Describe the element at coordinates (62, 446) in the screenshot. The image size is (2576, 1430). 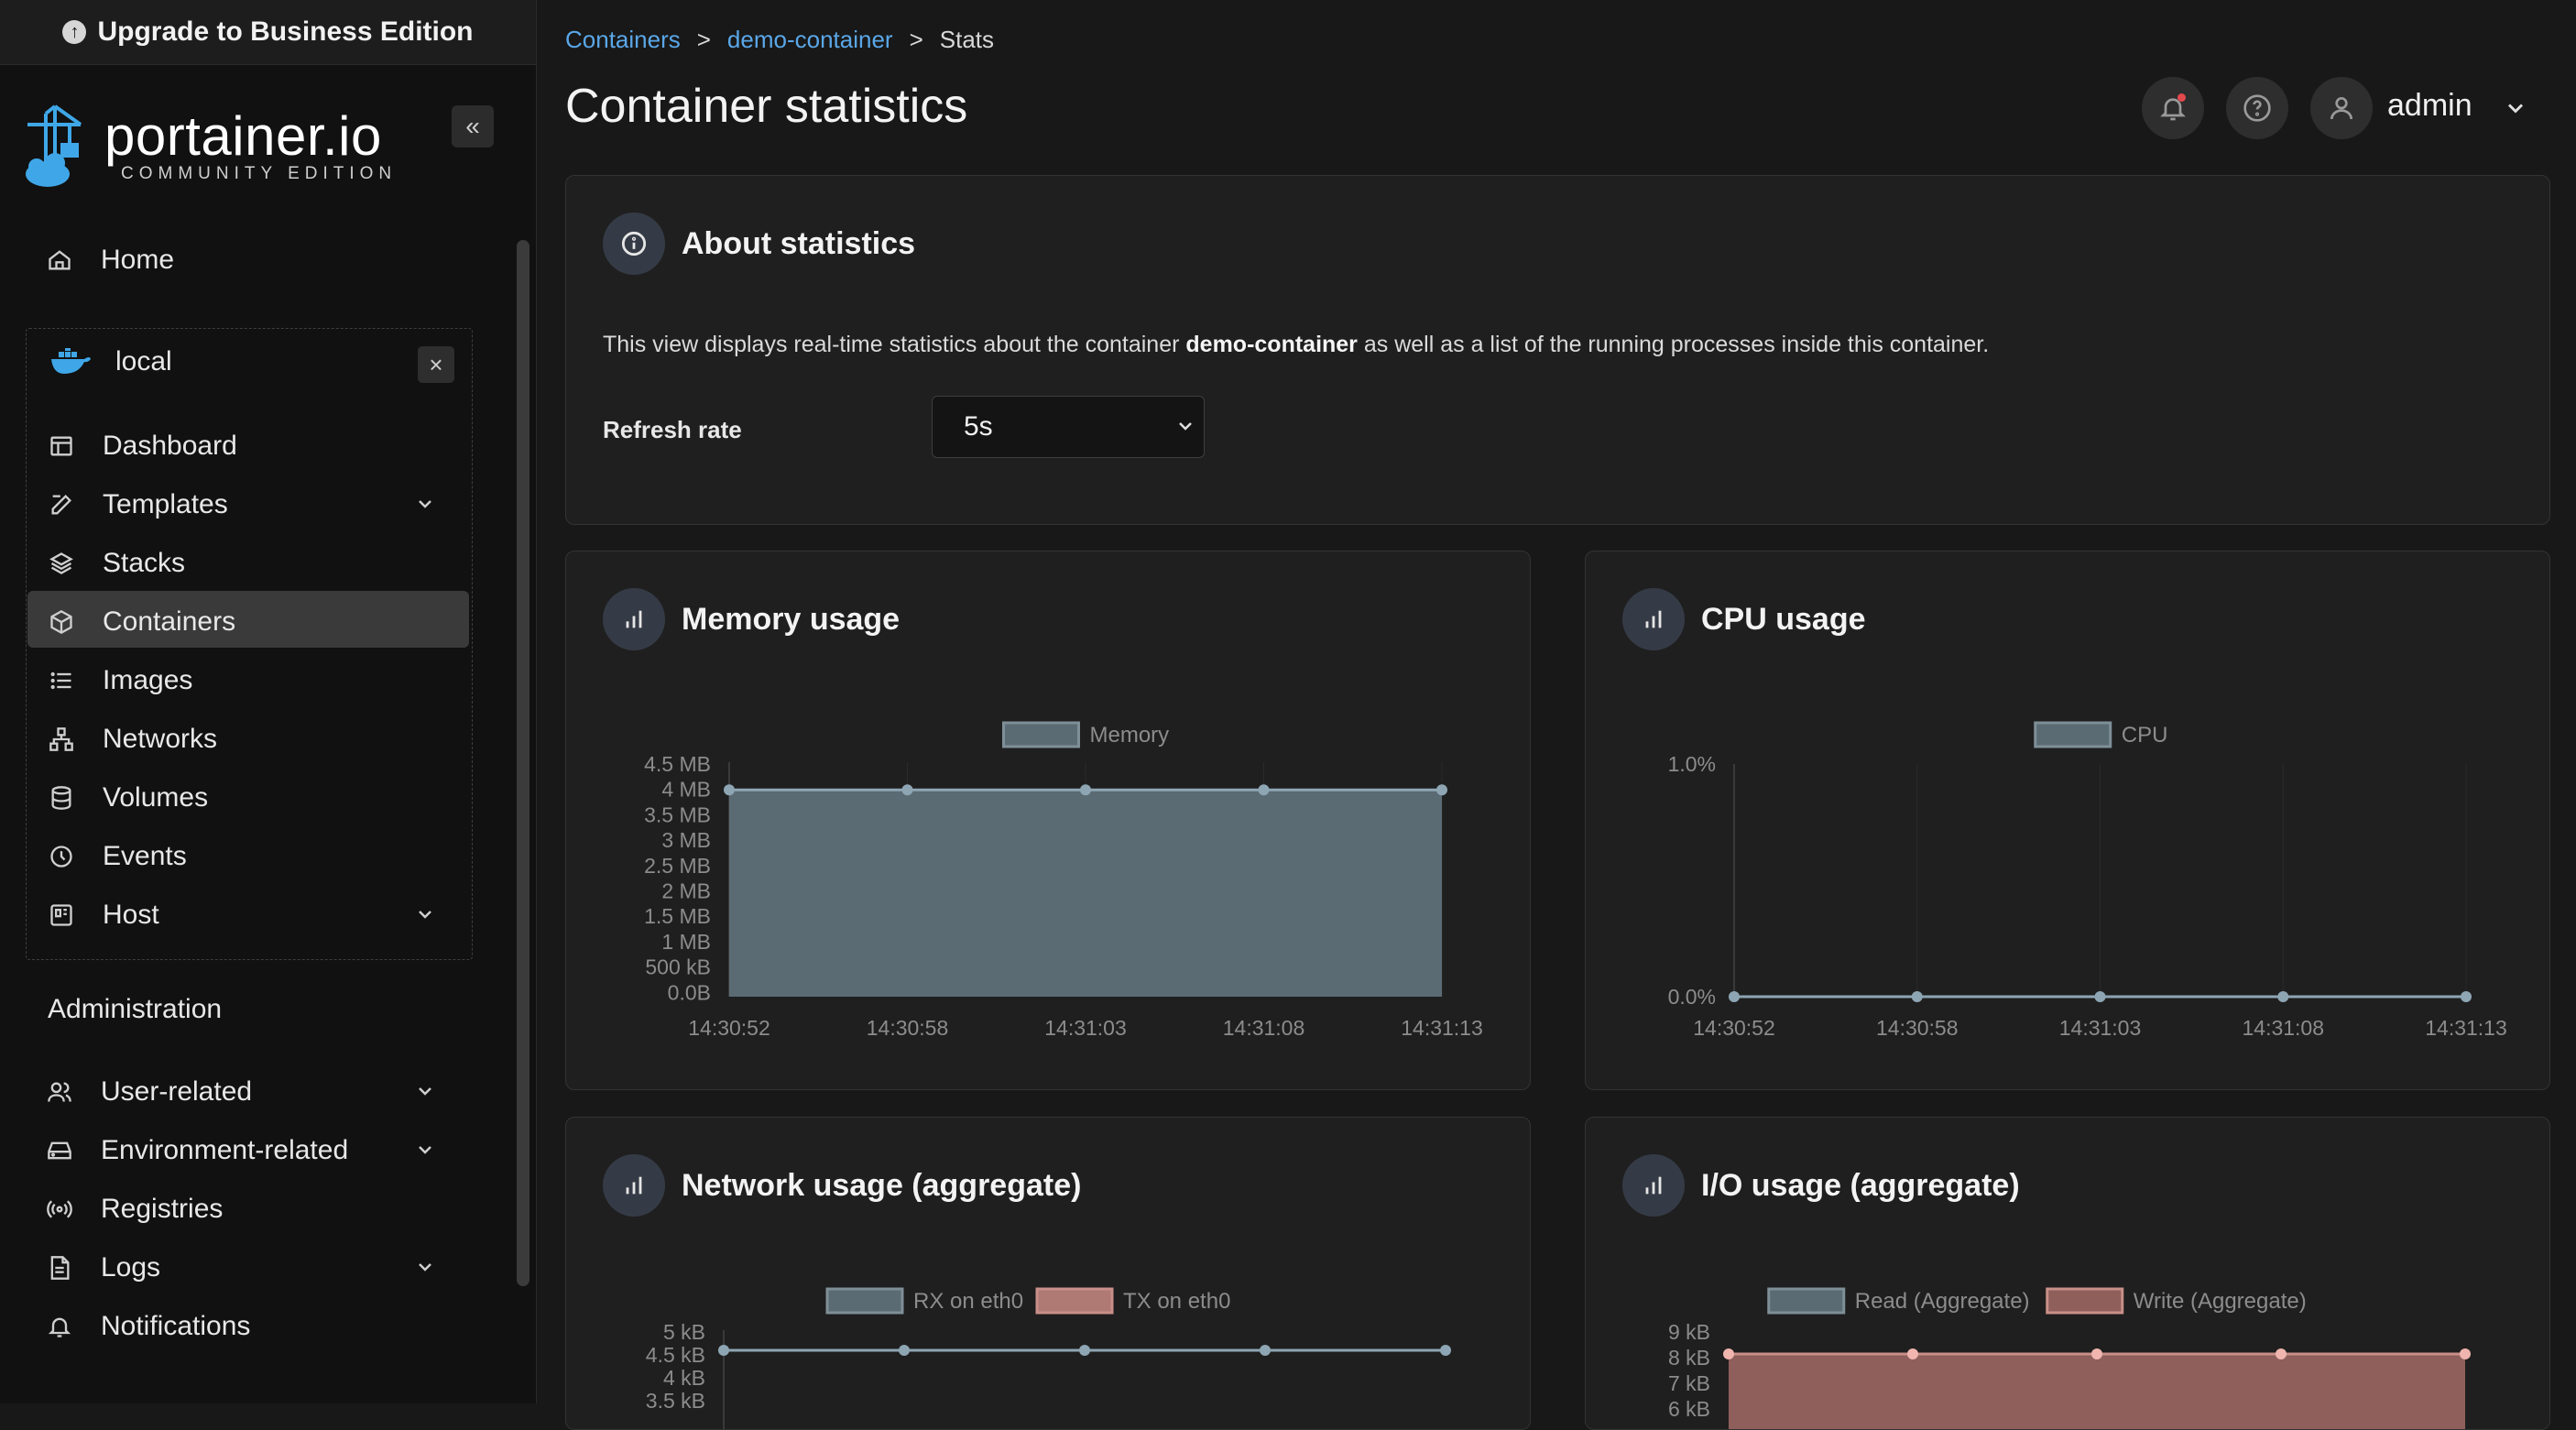
I see `dashboard-icon` at that location.